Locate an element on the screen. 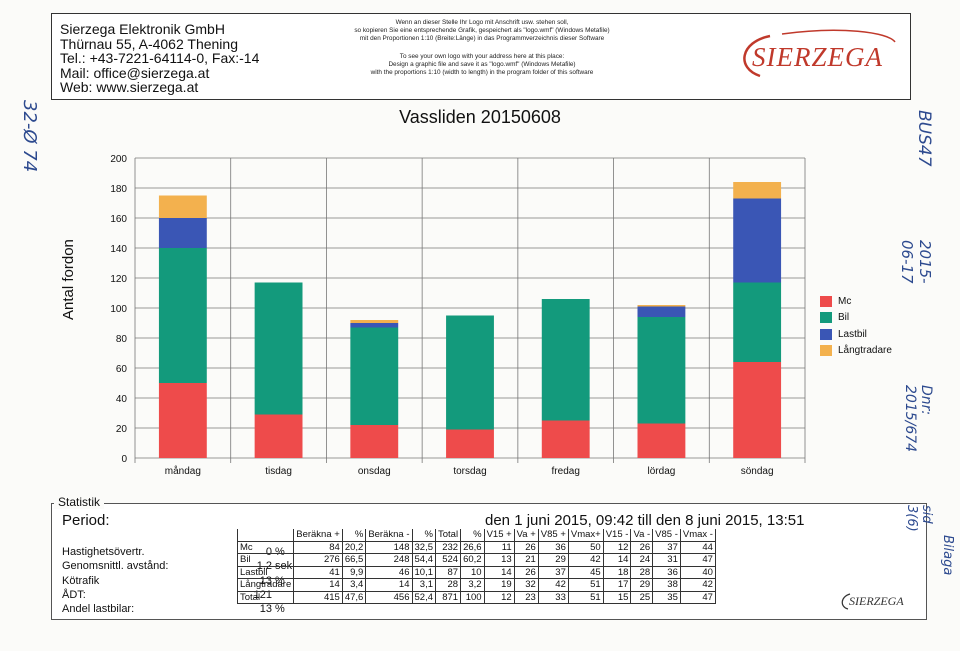 The image size is (960, 651). table-row: Lastbil 41 9,9 46 10,1 87 10 14 26 37 45 18 28 36 40 is located at coordinates (476, 572).